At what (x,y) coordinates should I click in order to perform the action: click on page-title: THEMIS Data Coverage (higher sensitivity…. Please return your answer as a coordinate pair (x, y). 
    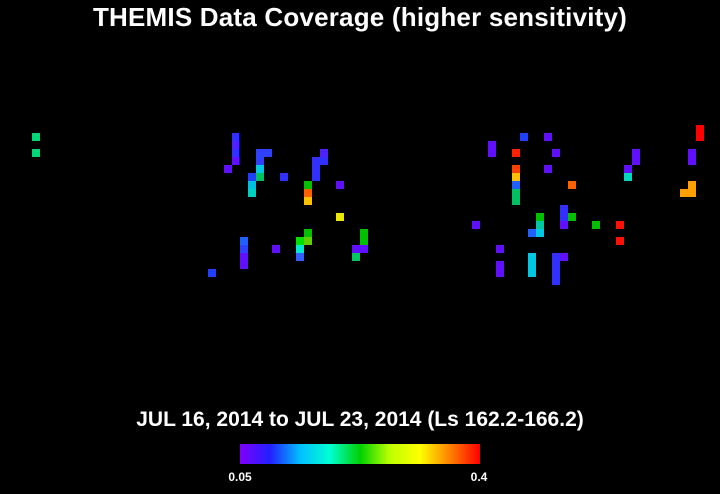
    Looking at the image, I should click on (360, 17).